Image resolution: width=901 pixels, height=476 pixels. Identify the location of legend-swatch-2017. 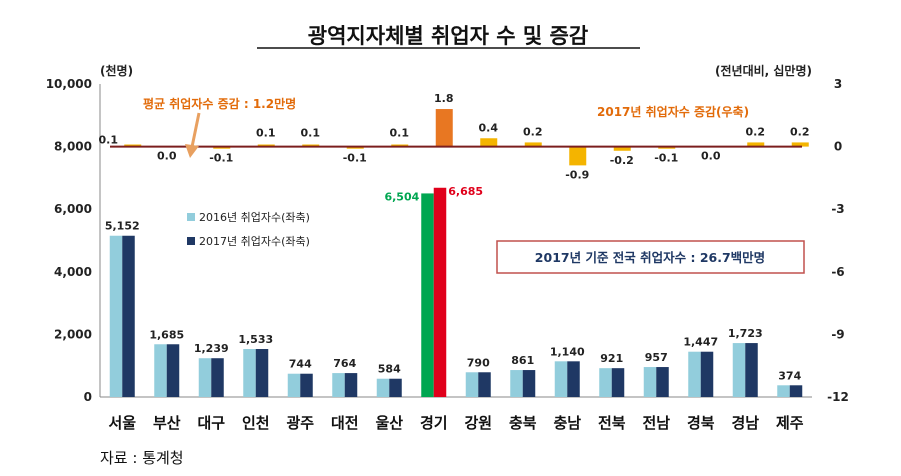
(191, 241).